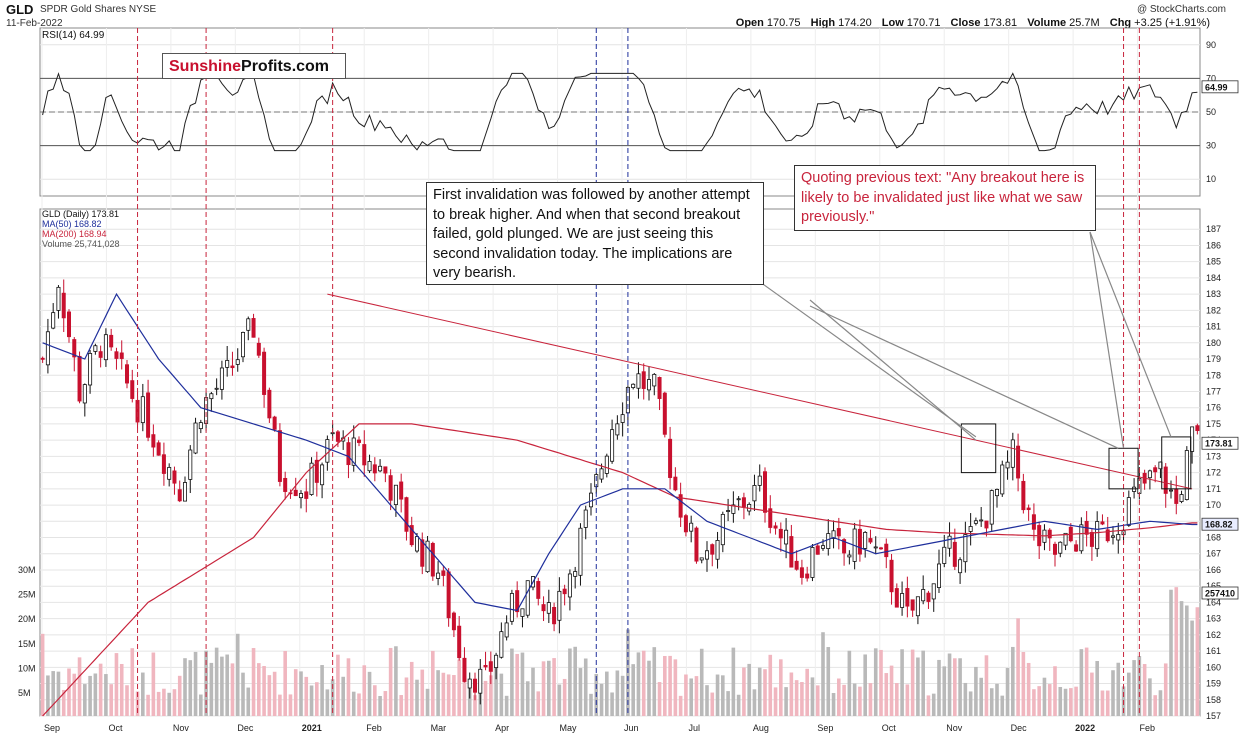  What do you see at coordinates (1213, 570) in the screenshot?
I see `price-tick-label: 166` at bounding box center [1213, 570].